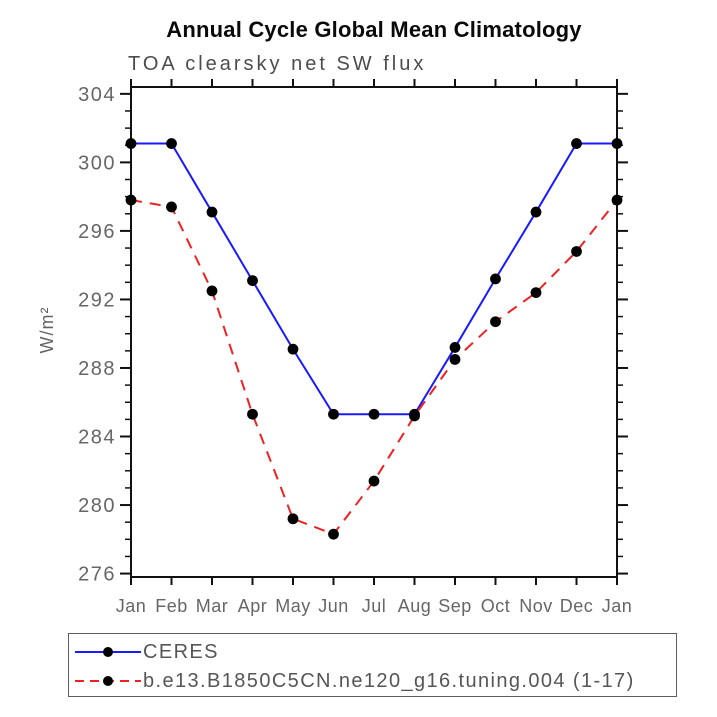 This screenshot has height=717, width=717. What do you see at coordinates (212, 606) in the screenshot?
I see `x-tick-label: Mar` at bounding box center [212, 606].